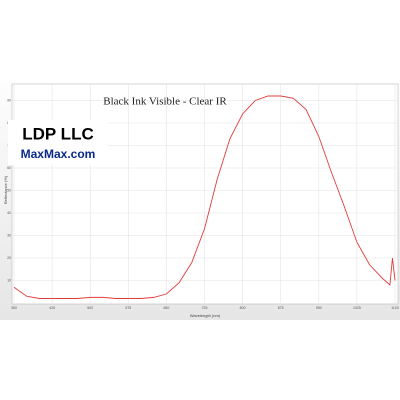 Image resolution: width=400 pixels, height=400 pixels. Describe the element at coordinates (357, 308) in the screenshot. I see `x-tick-label: 1025` at that location.